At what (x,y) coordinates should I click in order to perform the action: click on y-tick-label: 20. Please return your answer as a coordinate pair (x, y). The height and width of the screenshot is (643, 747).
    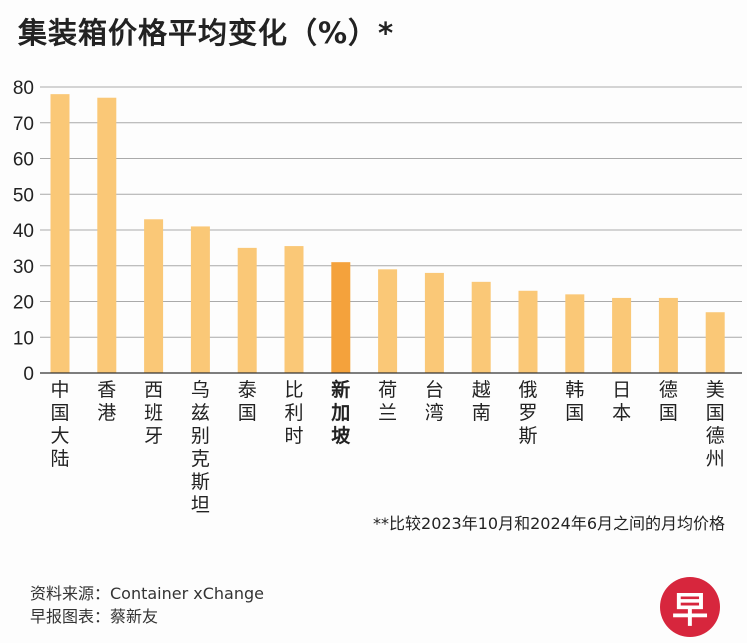
    Looking at the image, I should click on (23, 303).